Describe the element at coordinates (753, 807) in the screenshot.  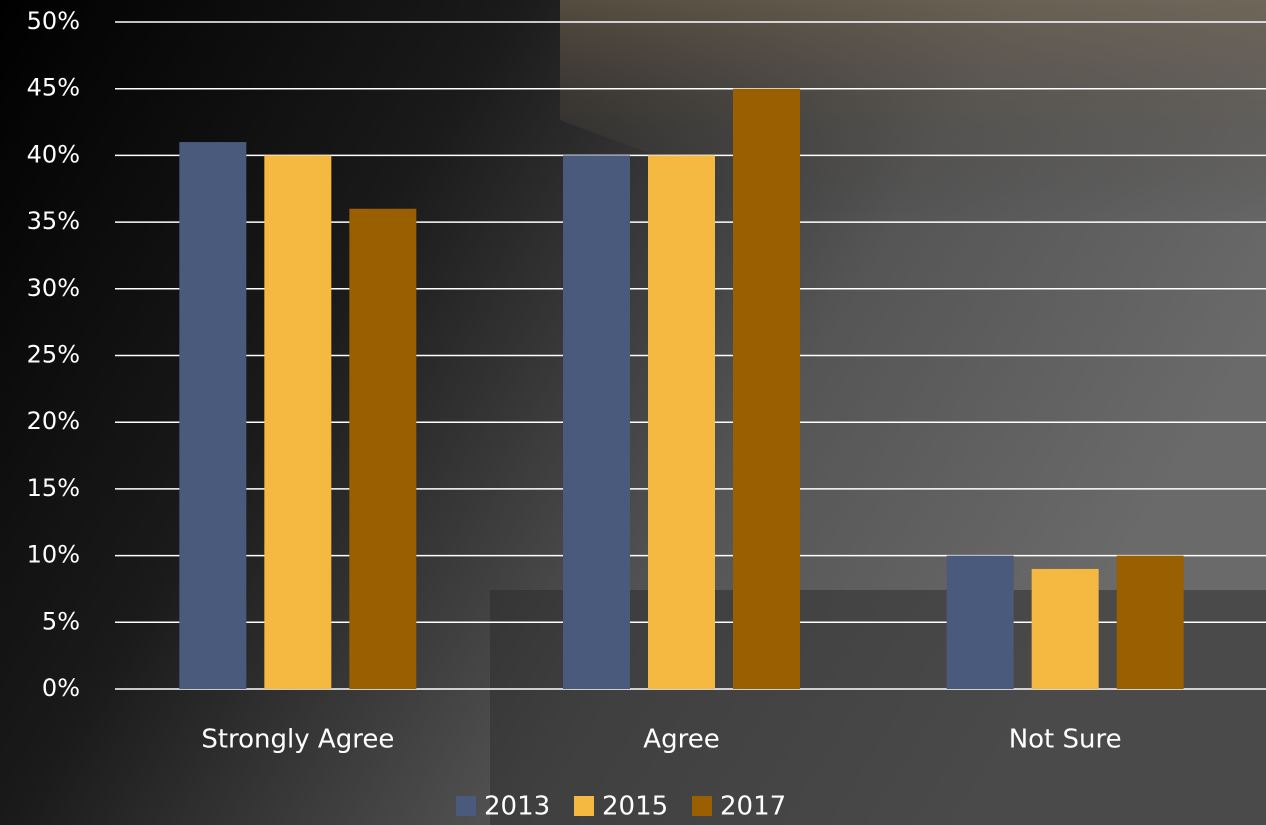
I see `legend-label: 2017` at that location.